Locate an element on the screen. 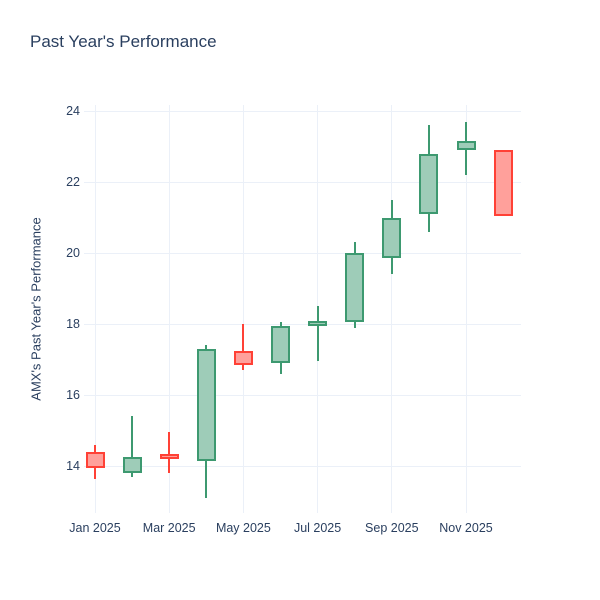 This screenshot has height=600, width=600. candle-body-oct-2025 is located at coordinates (429, 183).